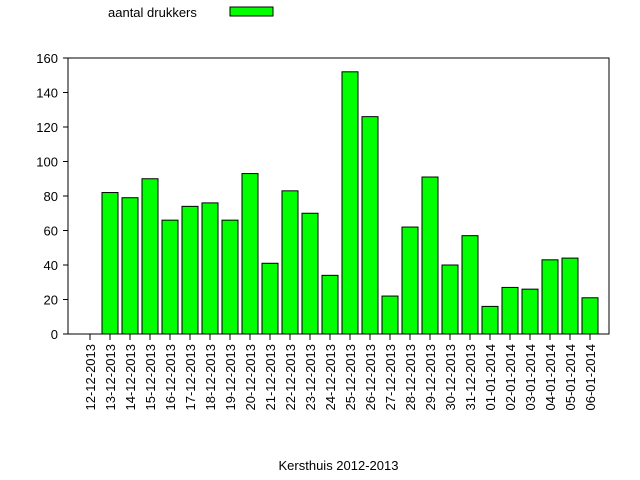 The image size is (640, 480). Describe the element at coordinates (339, 465) in the screenshot. I see `x-axis-title: Kersthuis 2012-2013` at that location.